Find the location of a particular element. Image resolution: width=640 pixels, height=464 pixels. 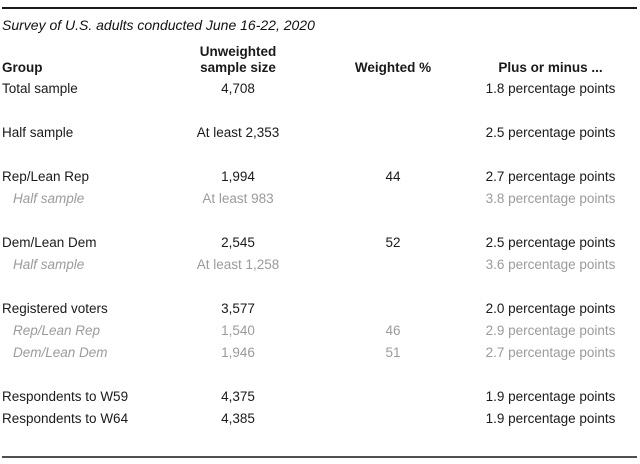

sample-size-cell: At least 983 is located at coordinates (238, 198).